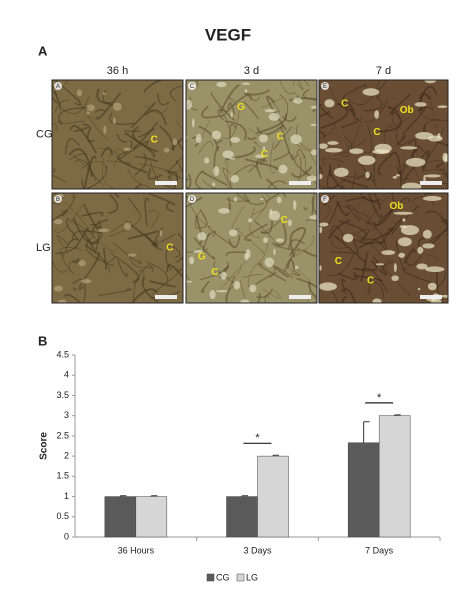 This screenshot has width=457, height=605. What do you see at coordinates (66, 375) in the screenshot?
I see `y-tick-label: 4` at bounding box center [66, 375].